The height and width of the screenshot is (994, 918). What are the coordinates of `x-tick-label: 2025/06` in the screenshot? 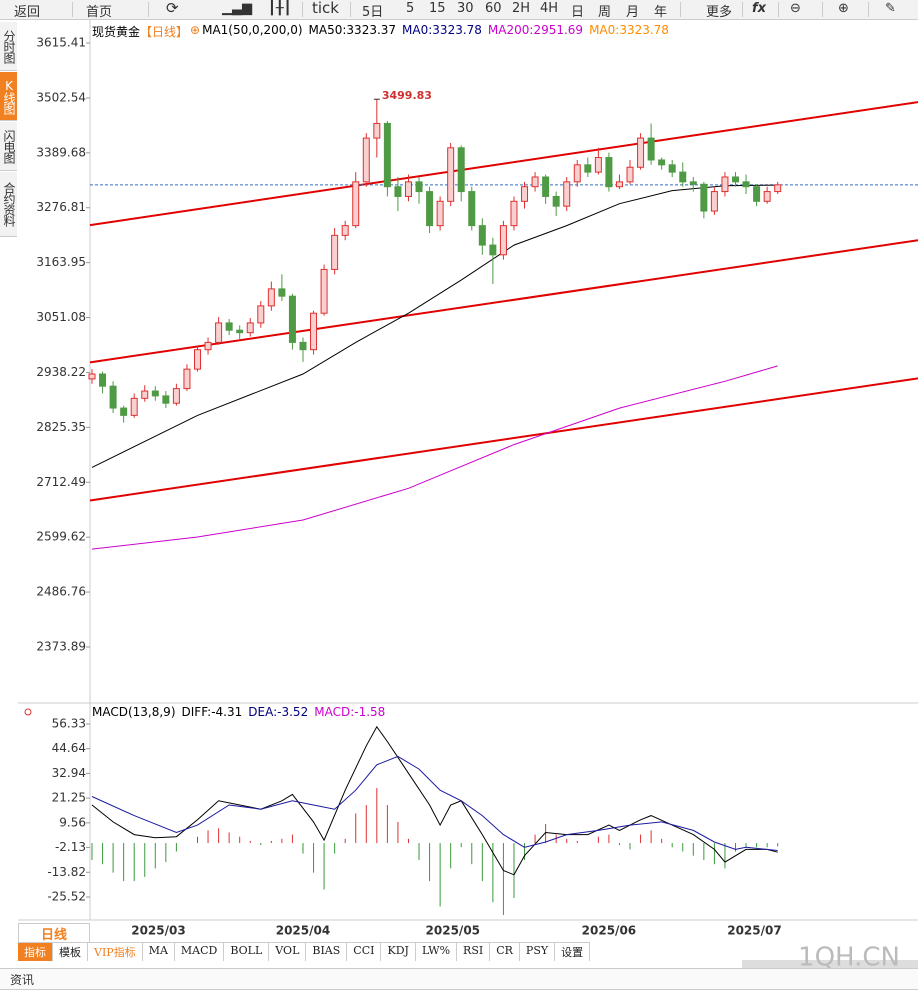 It's located at (609, 931).